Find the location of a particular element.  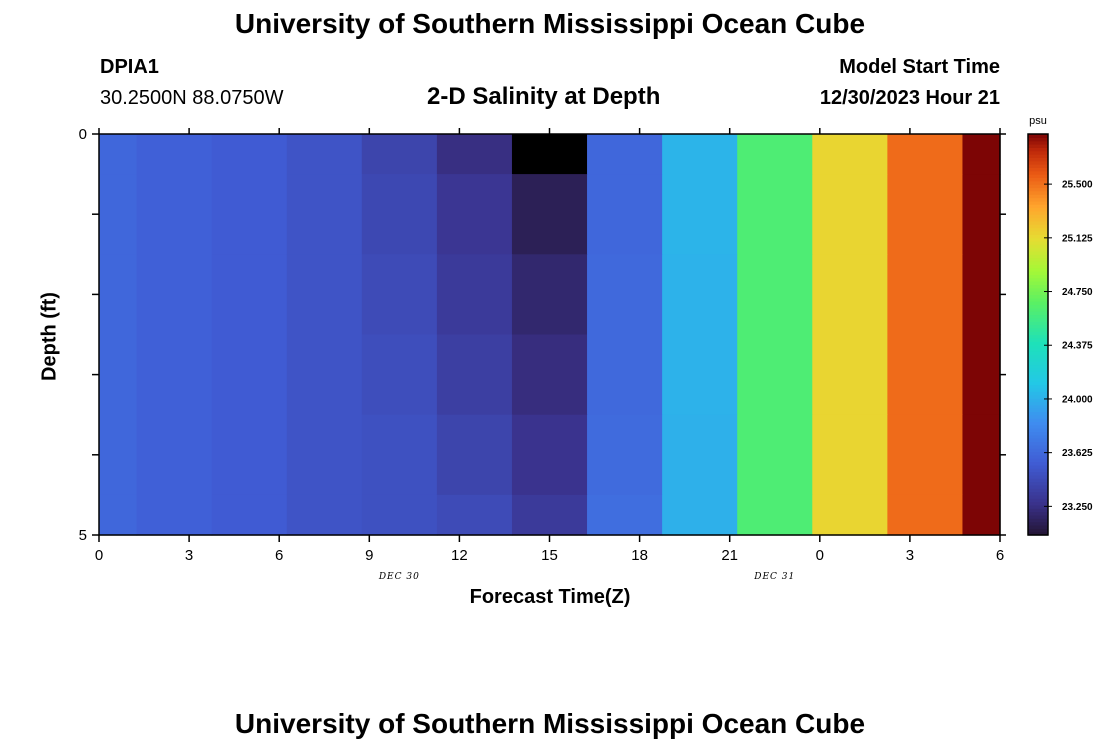

x-date-label: DEC 30 is located at coordinates (399, 577).